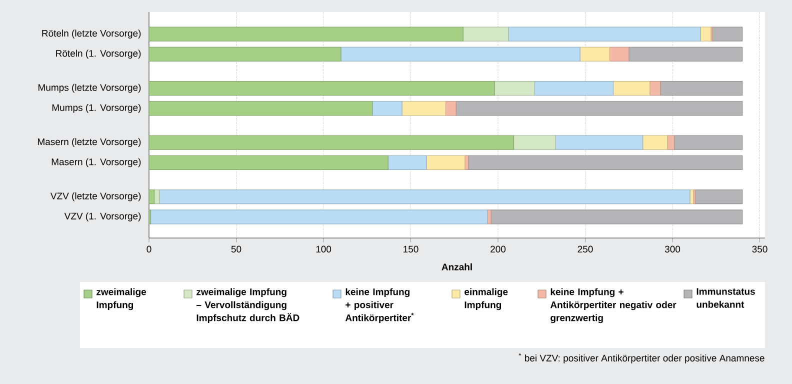 The height and width of the screenshot is (384, 792). I want to click on y-tick-label: VZV (letzte Vorsorge), so click(95, 197).